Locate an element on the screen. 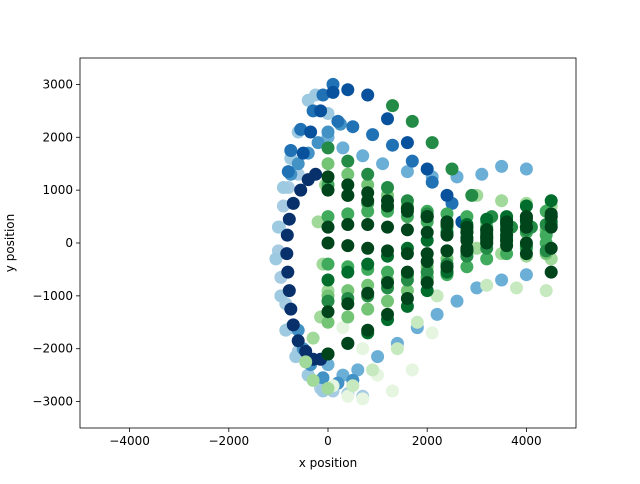 This screenshot has width=640, height=484. x-tick-label: −2000 is located at coordinates (229, 441).